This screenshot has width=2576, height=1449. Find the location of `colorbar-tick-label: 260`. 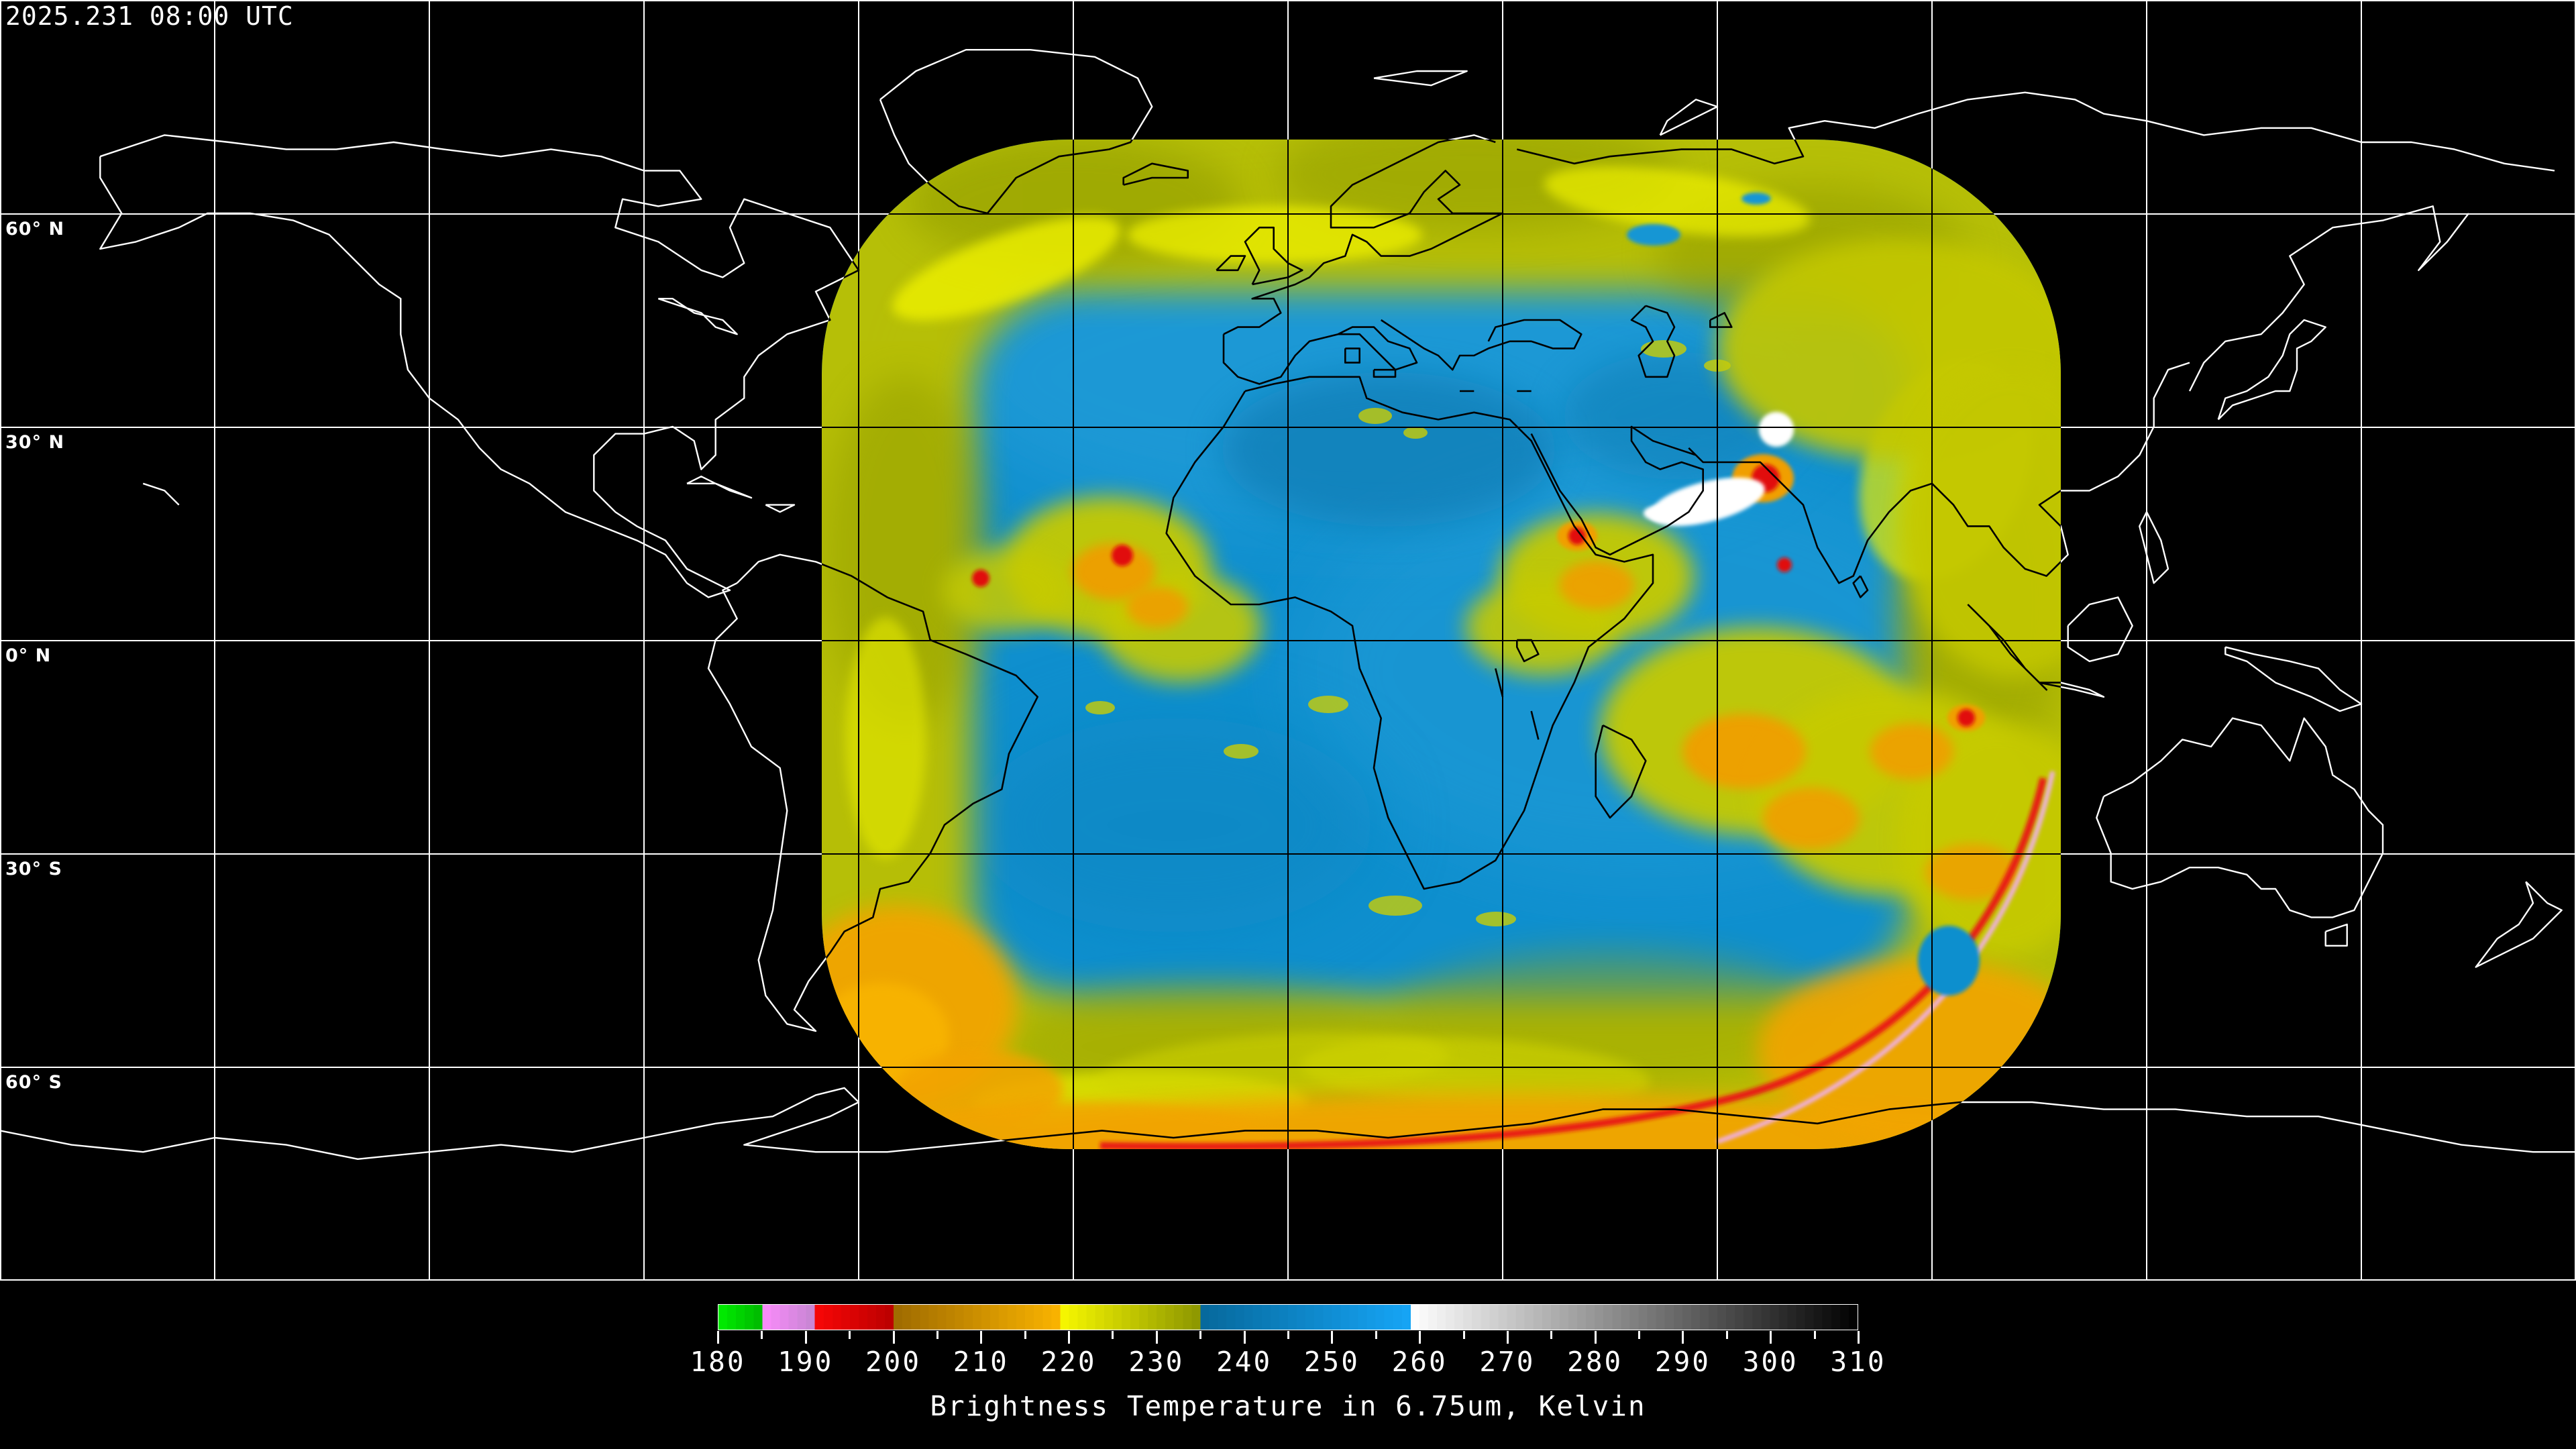

colorbar-tick-label: 260 is located at coordinates (1419, 1362).